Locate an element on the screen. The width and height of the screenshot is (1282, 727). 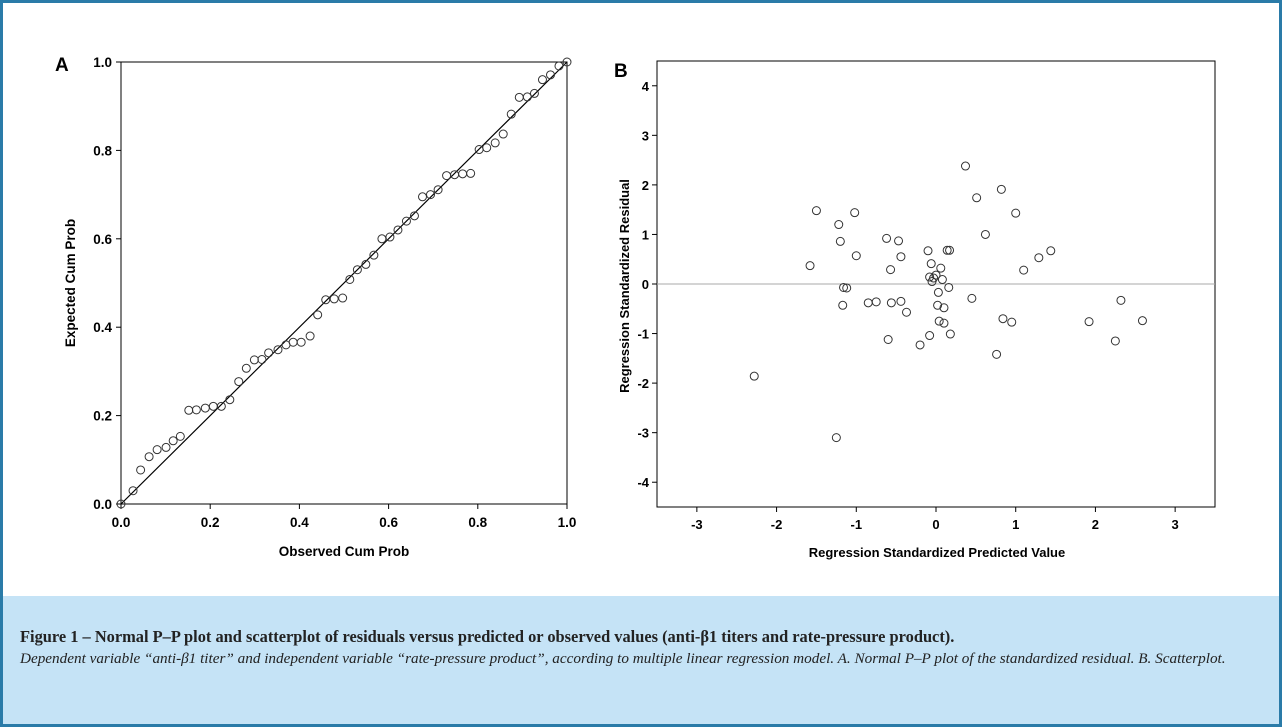
panel-b-y-tick-label: -1 is located at coordinates (643, 334).